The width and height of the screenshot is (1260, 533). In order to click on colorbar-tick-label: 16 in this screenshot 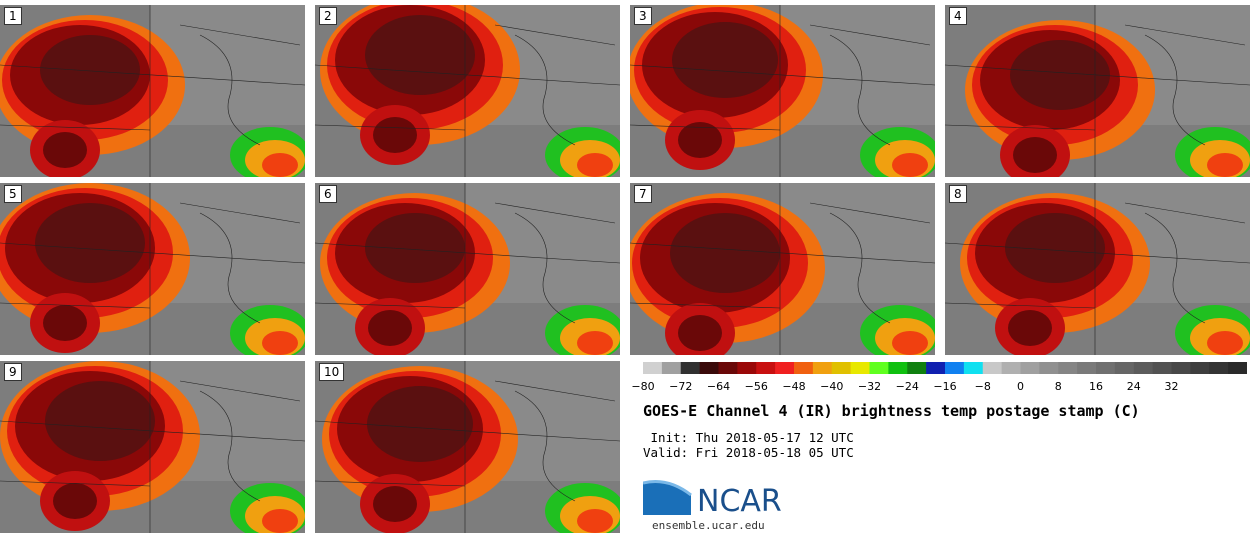, I will do `click(1096, 386)`.